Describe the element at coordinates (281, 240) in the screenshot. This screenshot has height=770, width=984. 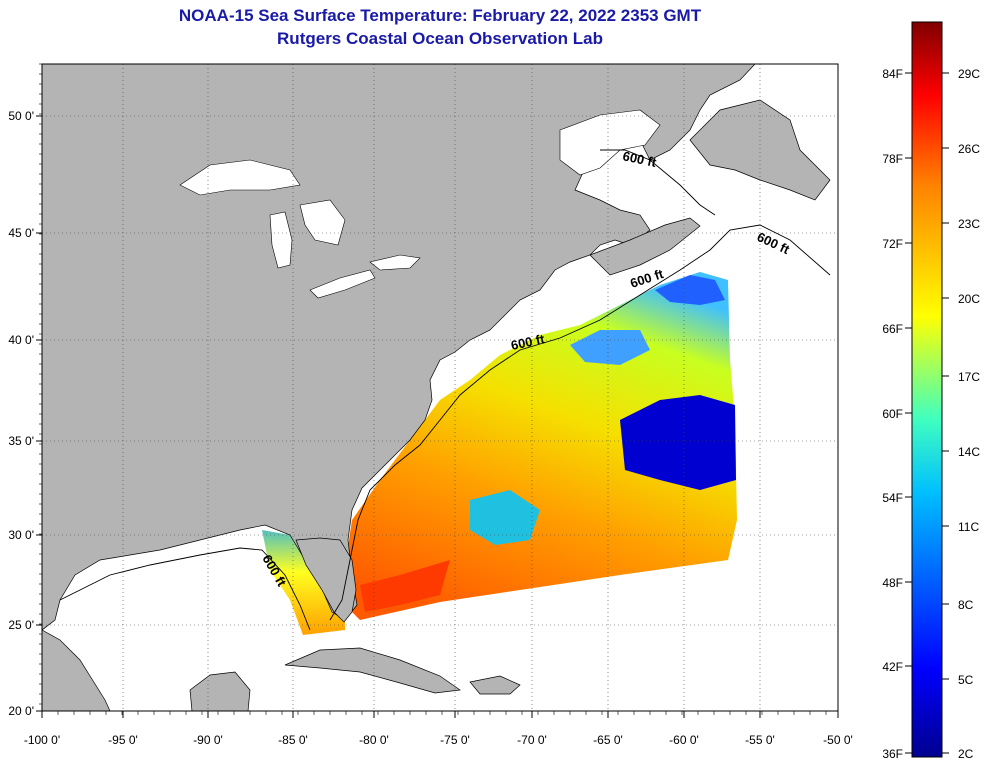
I see `lake-michigan` at that location.